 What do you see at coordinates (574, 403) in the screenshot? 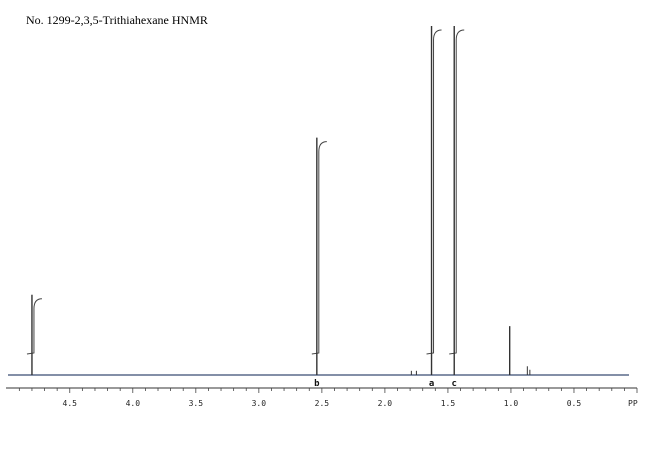
I see `x-axis-tick-label: 0.5` at bounding box center [574, 403].